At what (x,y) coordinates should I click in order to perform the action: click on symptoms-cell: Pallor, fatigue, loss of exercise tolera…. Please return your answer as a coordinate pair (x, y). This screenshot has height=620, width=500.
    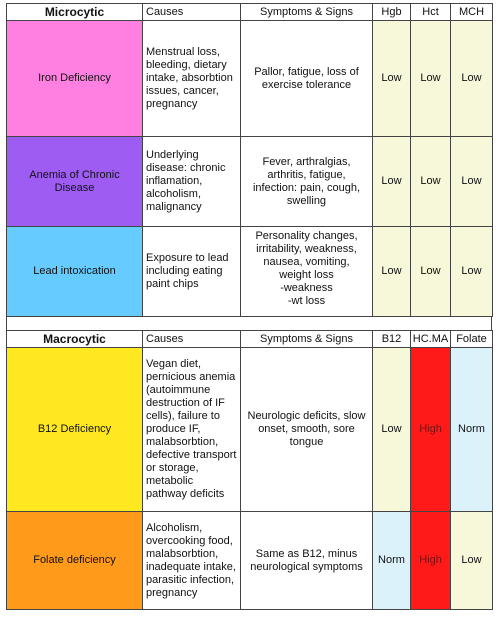
    Looking at the image, I should click on (306, 78).